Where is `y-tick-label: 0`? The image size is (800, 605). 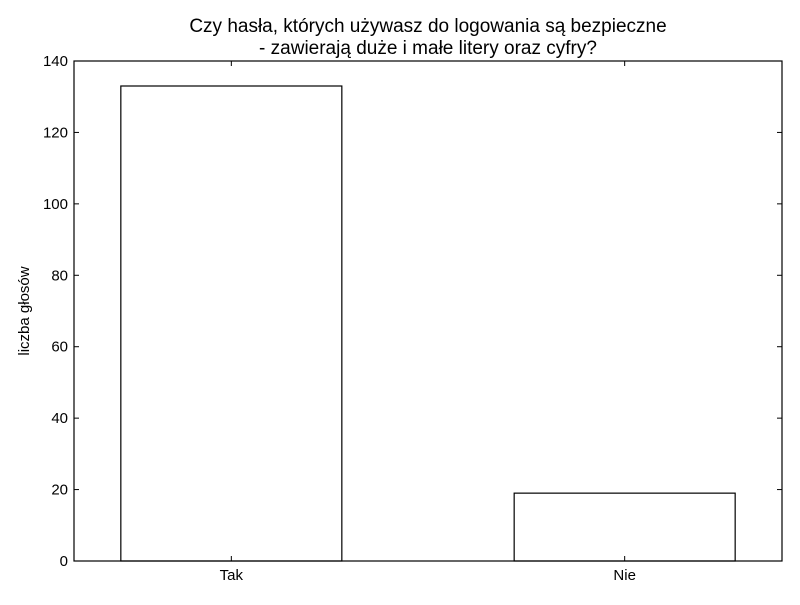
y-tick-label: 0 is located at coordinates (64, 561).